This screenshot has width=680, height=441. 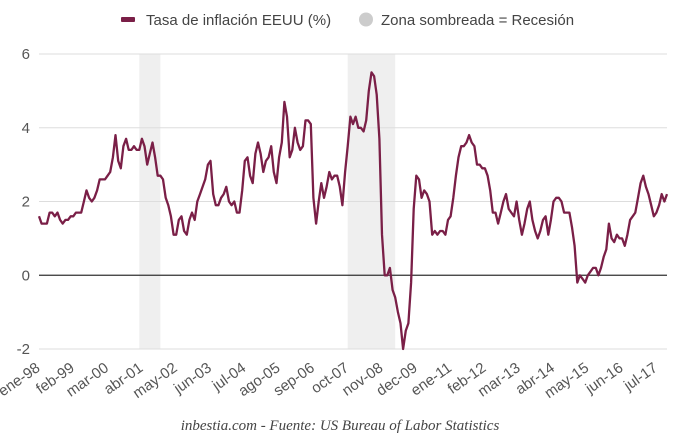 What do you see at coordinates (128, 19) in the screenshot?
I see `legend-line-swatch` at bounding box center [128, 19].